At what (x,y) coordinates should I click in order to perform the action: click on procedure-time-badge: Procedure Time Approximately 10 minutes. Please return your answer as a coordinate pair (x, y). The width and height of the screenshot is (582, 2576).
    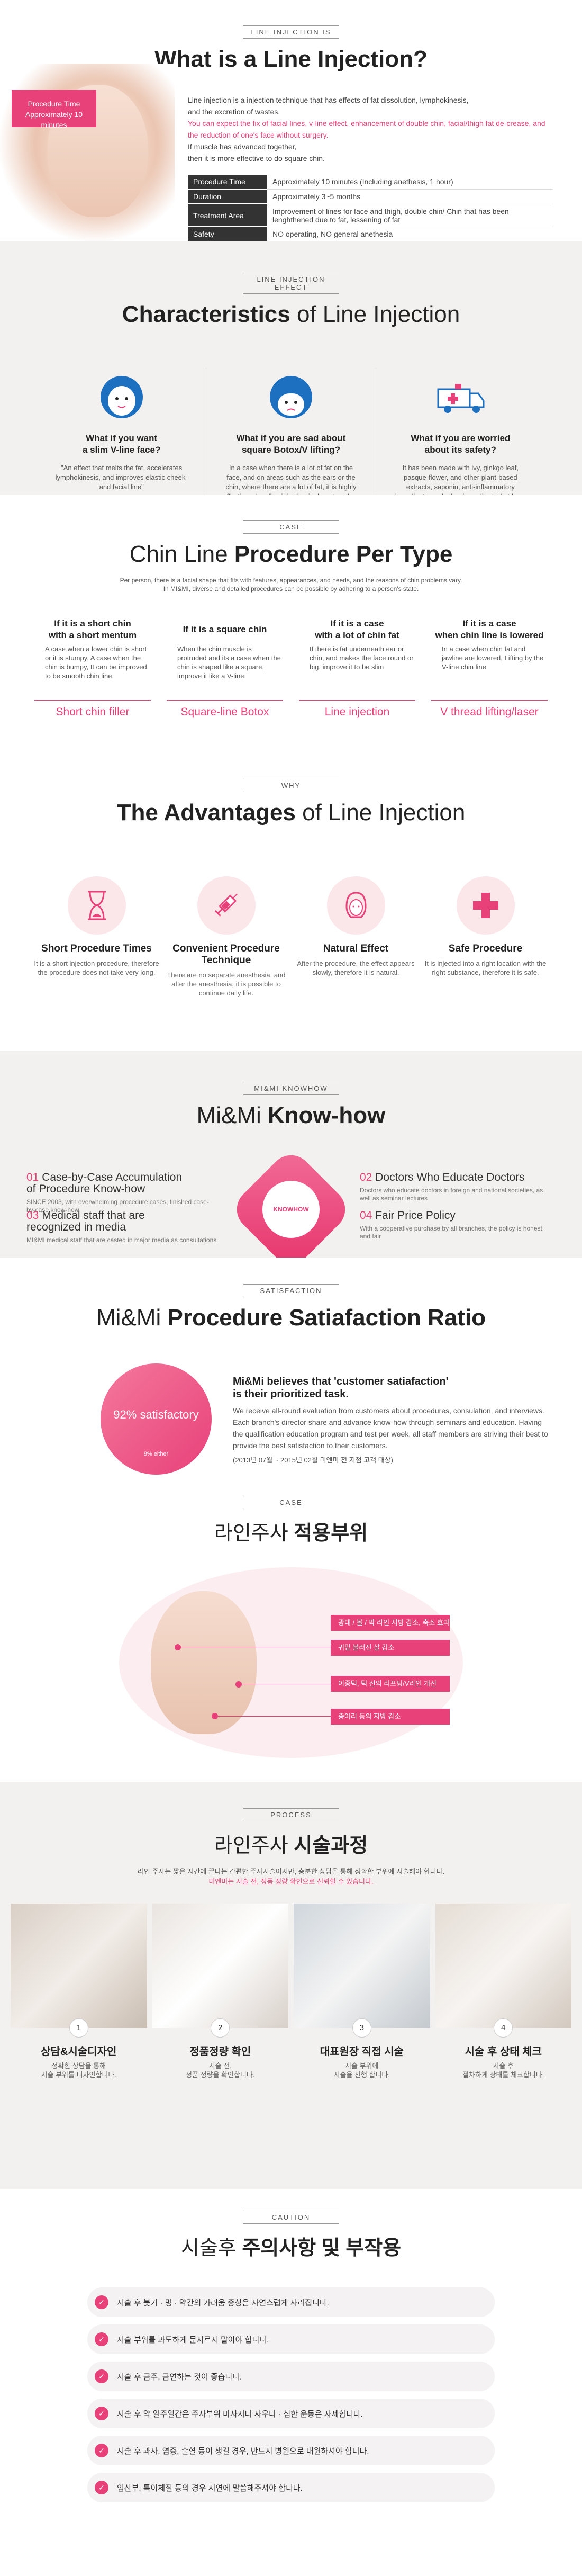
    Looking at the image, I should click on (54, 109).